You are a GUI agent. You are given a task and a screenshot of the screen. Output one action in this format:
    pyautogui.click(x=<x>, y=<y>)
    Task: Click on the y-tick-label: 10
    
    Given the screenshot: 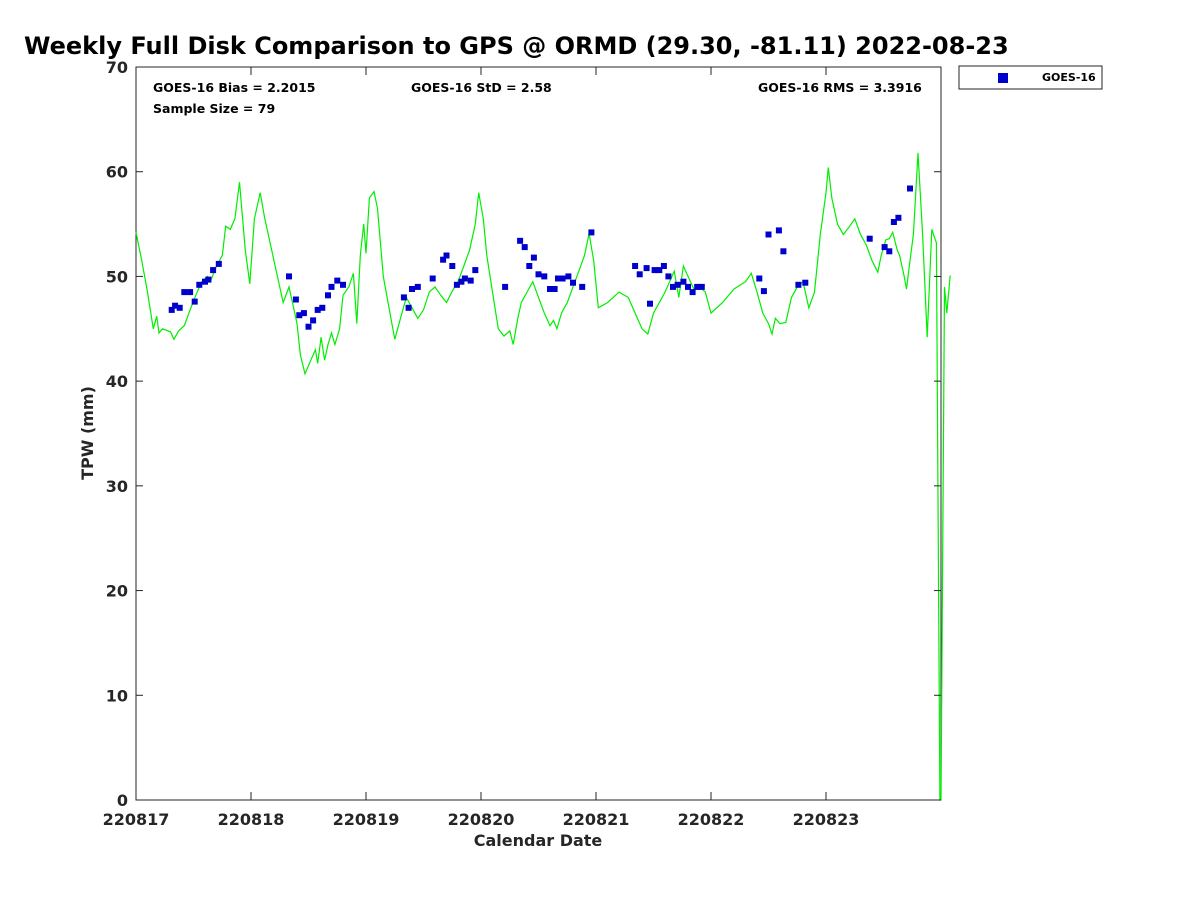 What is the action you would take?
    pyautogui.click(x=117, y=695)
    